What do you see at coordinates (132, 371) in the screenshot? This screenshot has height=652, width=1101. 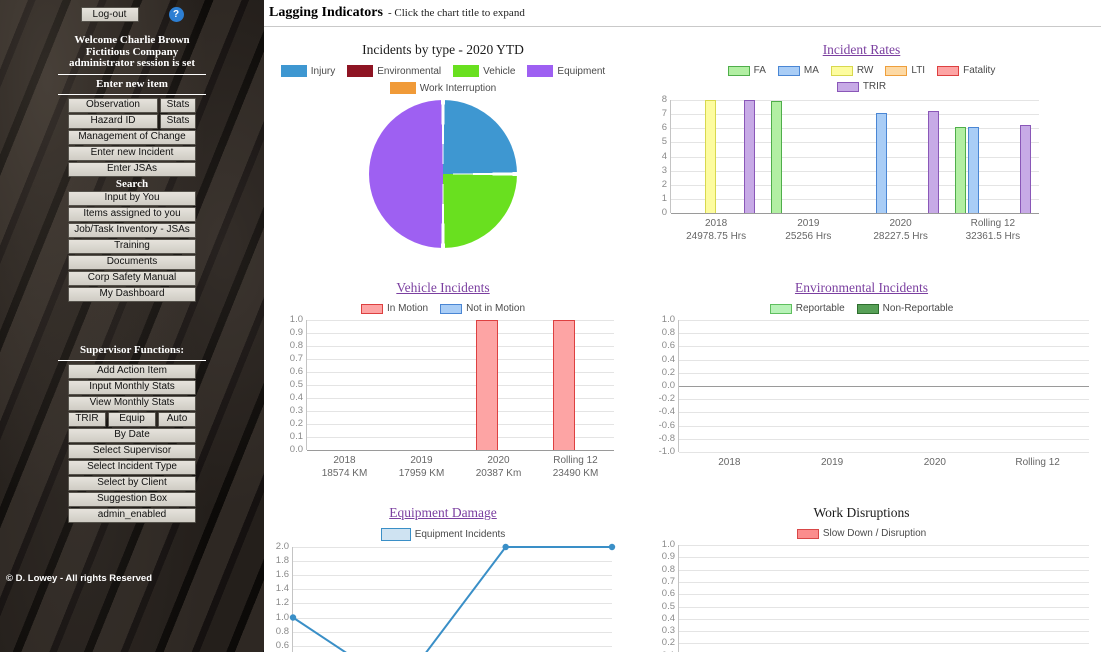 I see `add-action-item-button: Add Action Item` at bounding box center [132, 371].